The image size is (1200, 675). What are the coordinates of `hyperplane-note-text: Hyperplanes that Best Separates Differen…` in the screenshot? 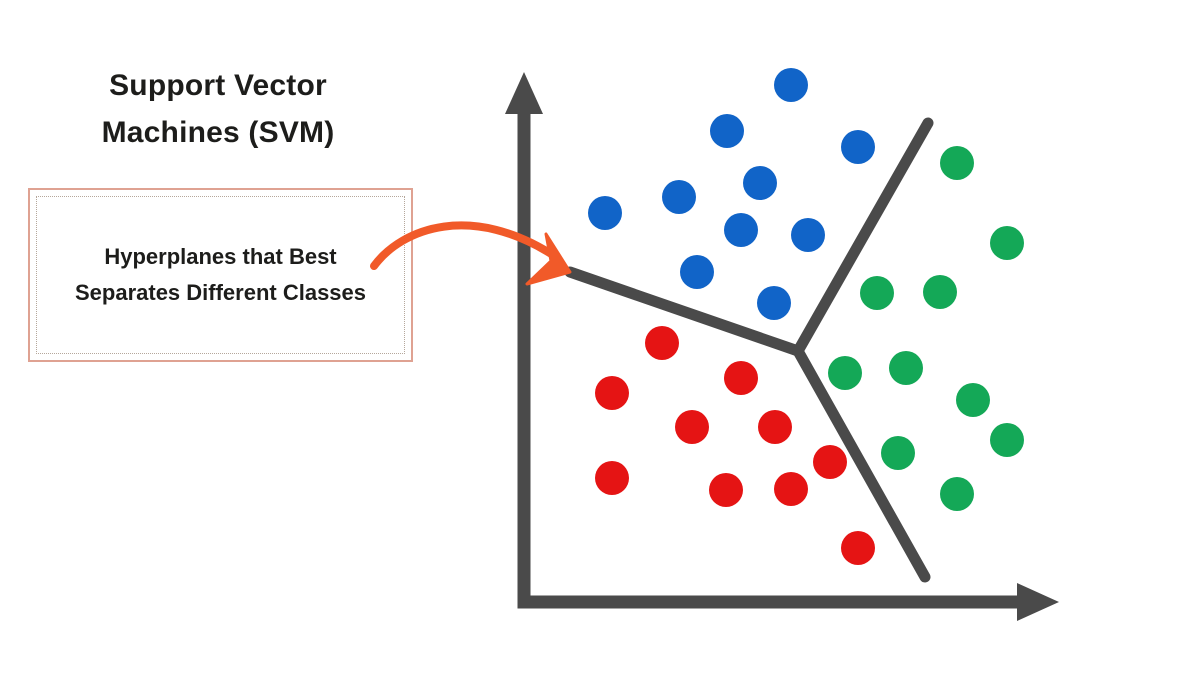 It's located at (220, 275).